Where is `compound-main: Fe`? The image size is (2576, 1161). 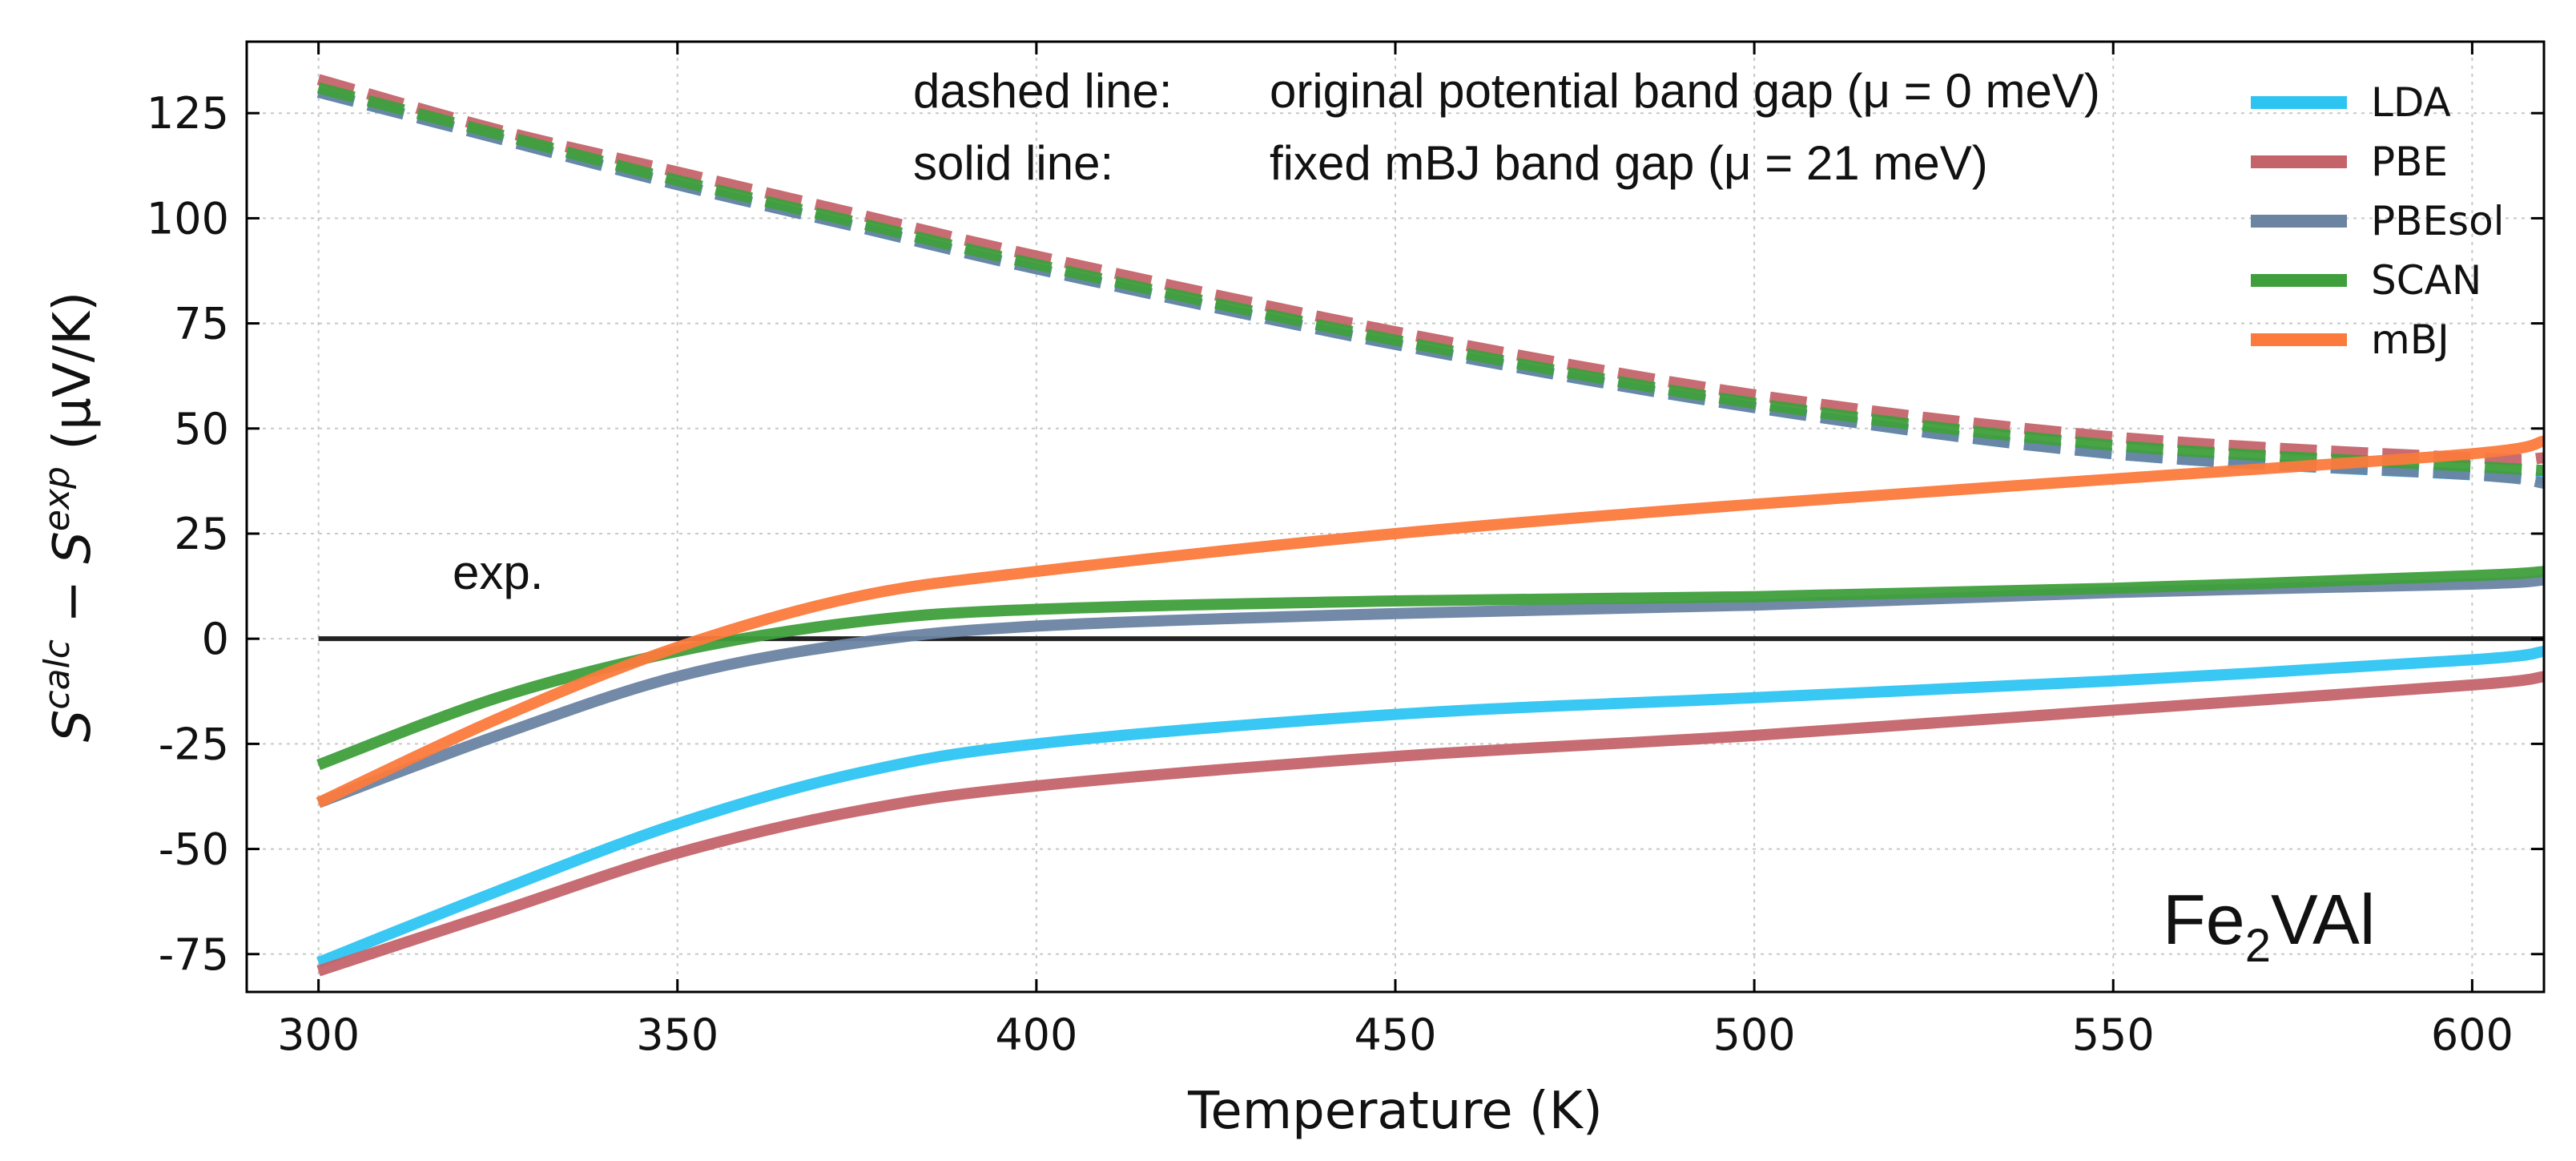 compound-main: Fe is located at coordinates (2204, 919).